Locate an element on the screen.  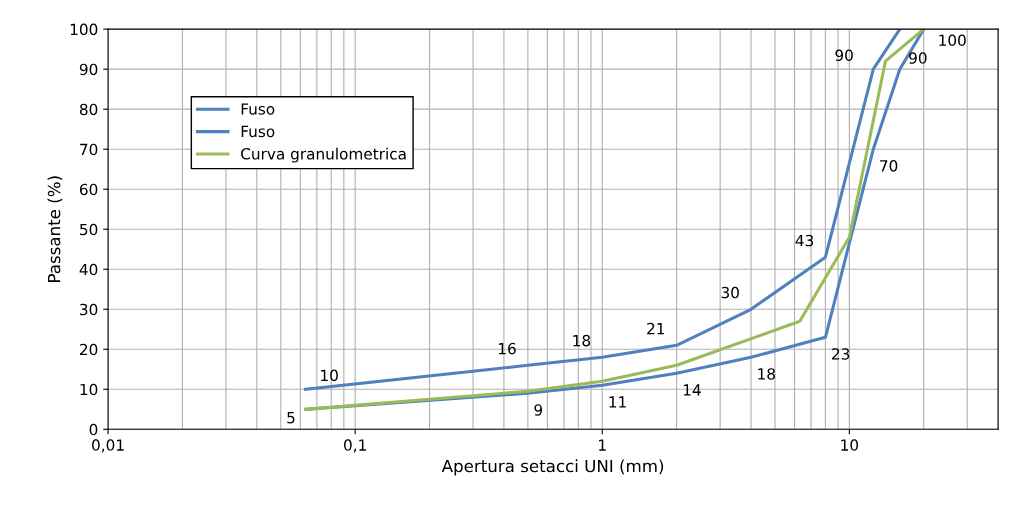
x-axis-title: Apertura setacci UNI (mm) is located at coordinates (552, 467).